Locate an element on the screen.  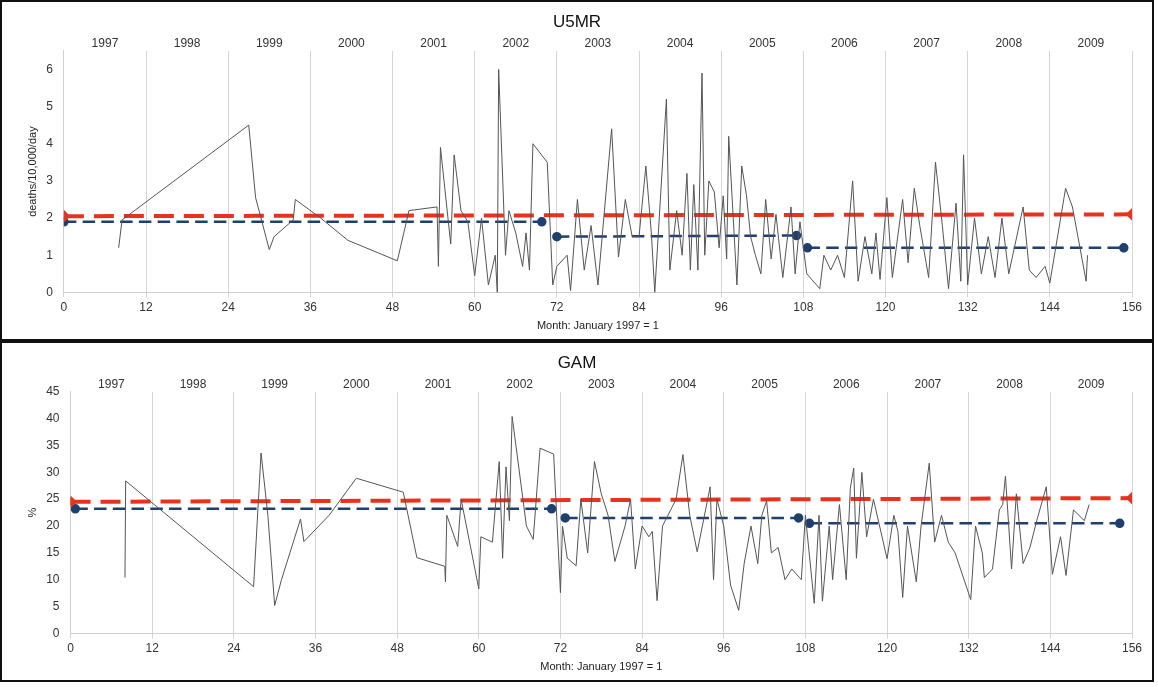
y-axis-title: % is located at coordinates (31, 512).